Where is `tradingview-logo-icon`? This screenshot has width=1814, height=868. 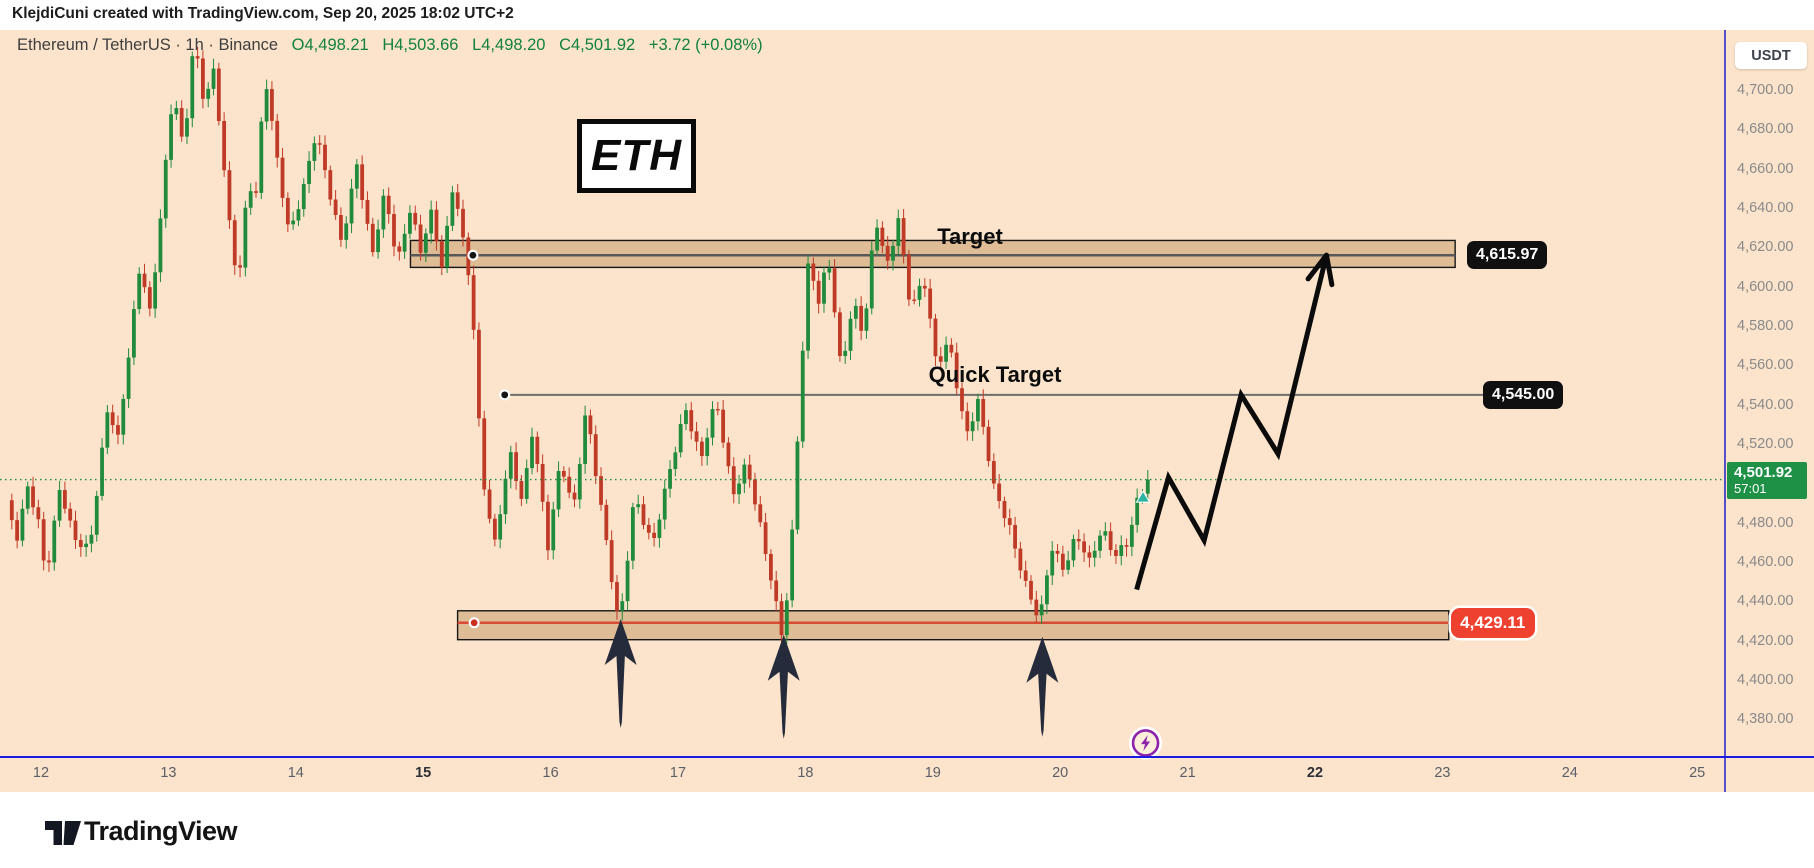 tradingview-logo-icon is located at coordinates (65, 833).